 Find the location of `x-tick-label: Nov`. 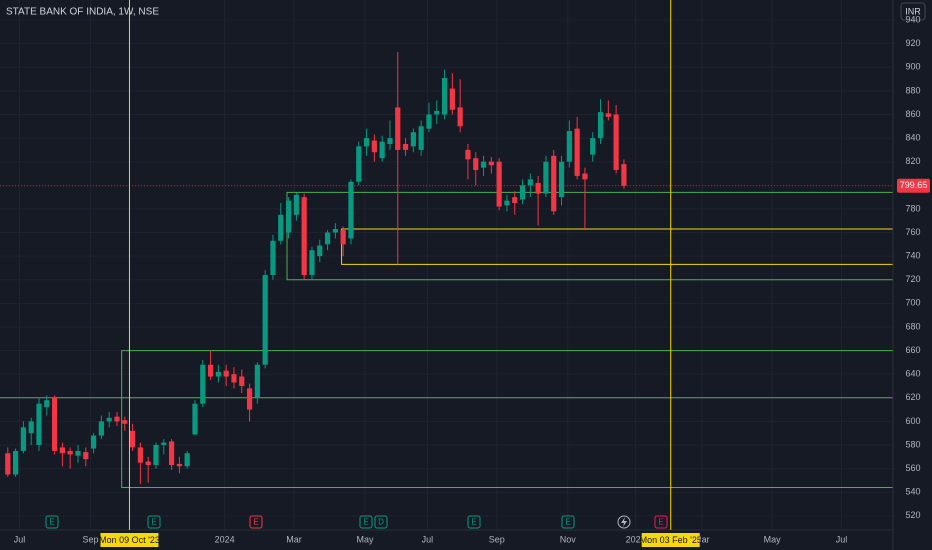

x-tick-label: Nov is located at coordinates (568, 539).